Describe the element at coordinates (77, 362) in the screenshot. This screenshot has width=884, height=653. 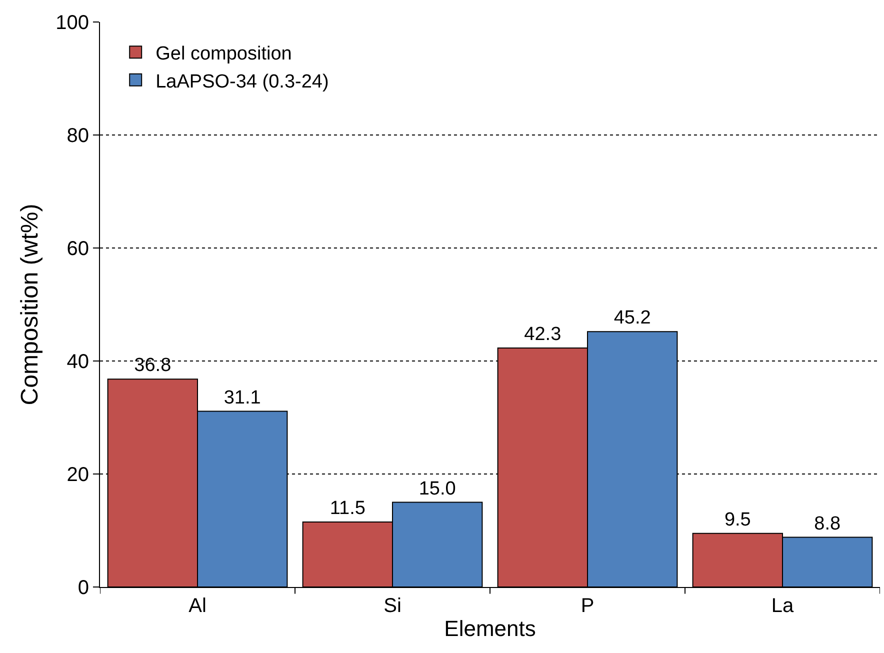
I see `y-tick-label: 40` at that location.